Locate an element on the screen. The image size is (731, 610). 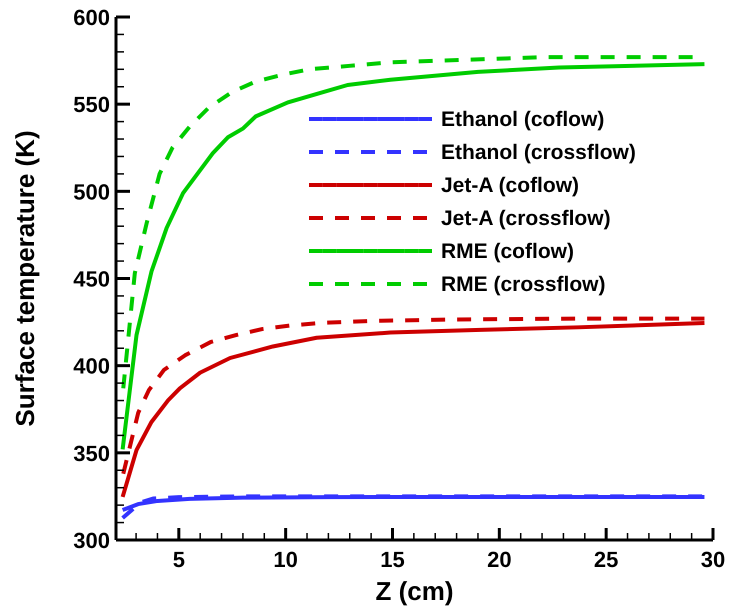
legend-label: Jet-A (crossflow) is located at coordinates (526, 218).